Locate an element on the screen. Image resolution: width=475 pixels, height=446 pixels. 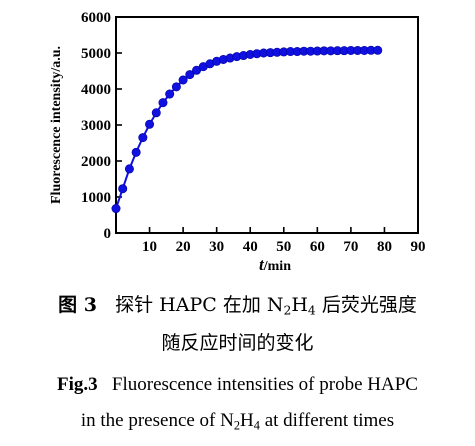
y-axis-title: Fluorescence intensity/a.u. is located at coordinates (56, 125).